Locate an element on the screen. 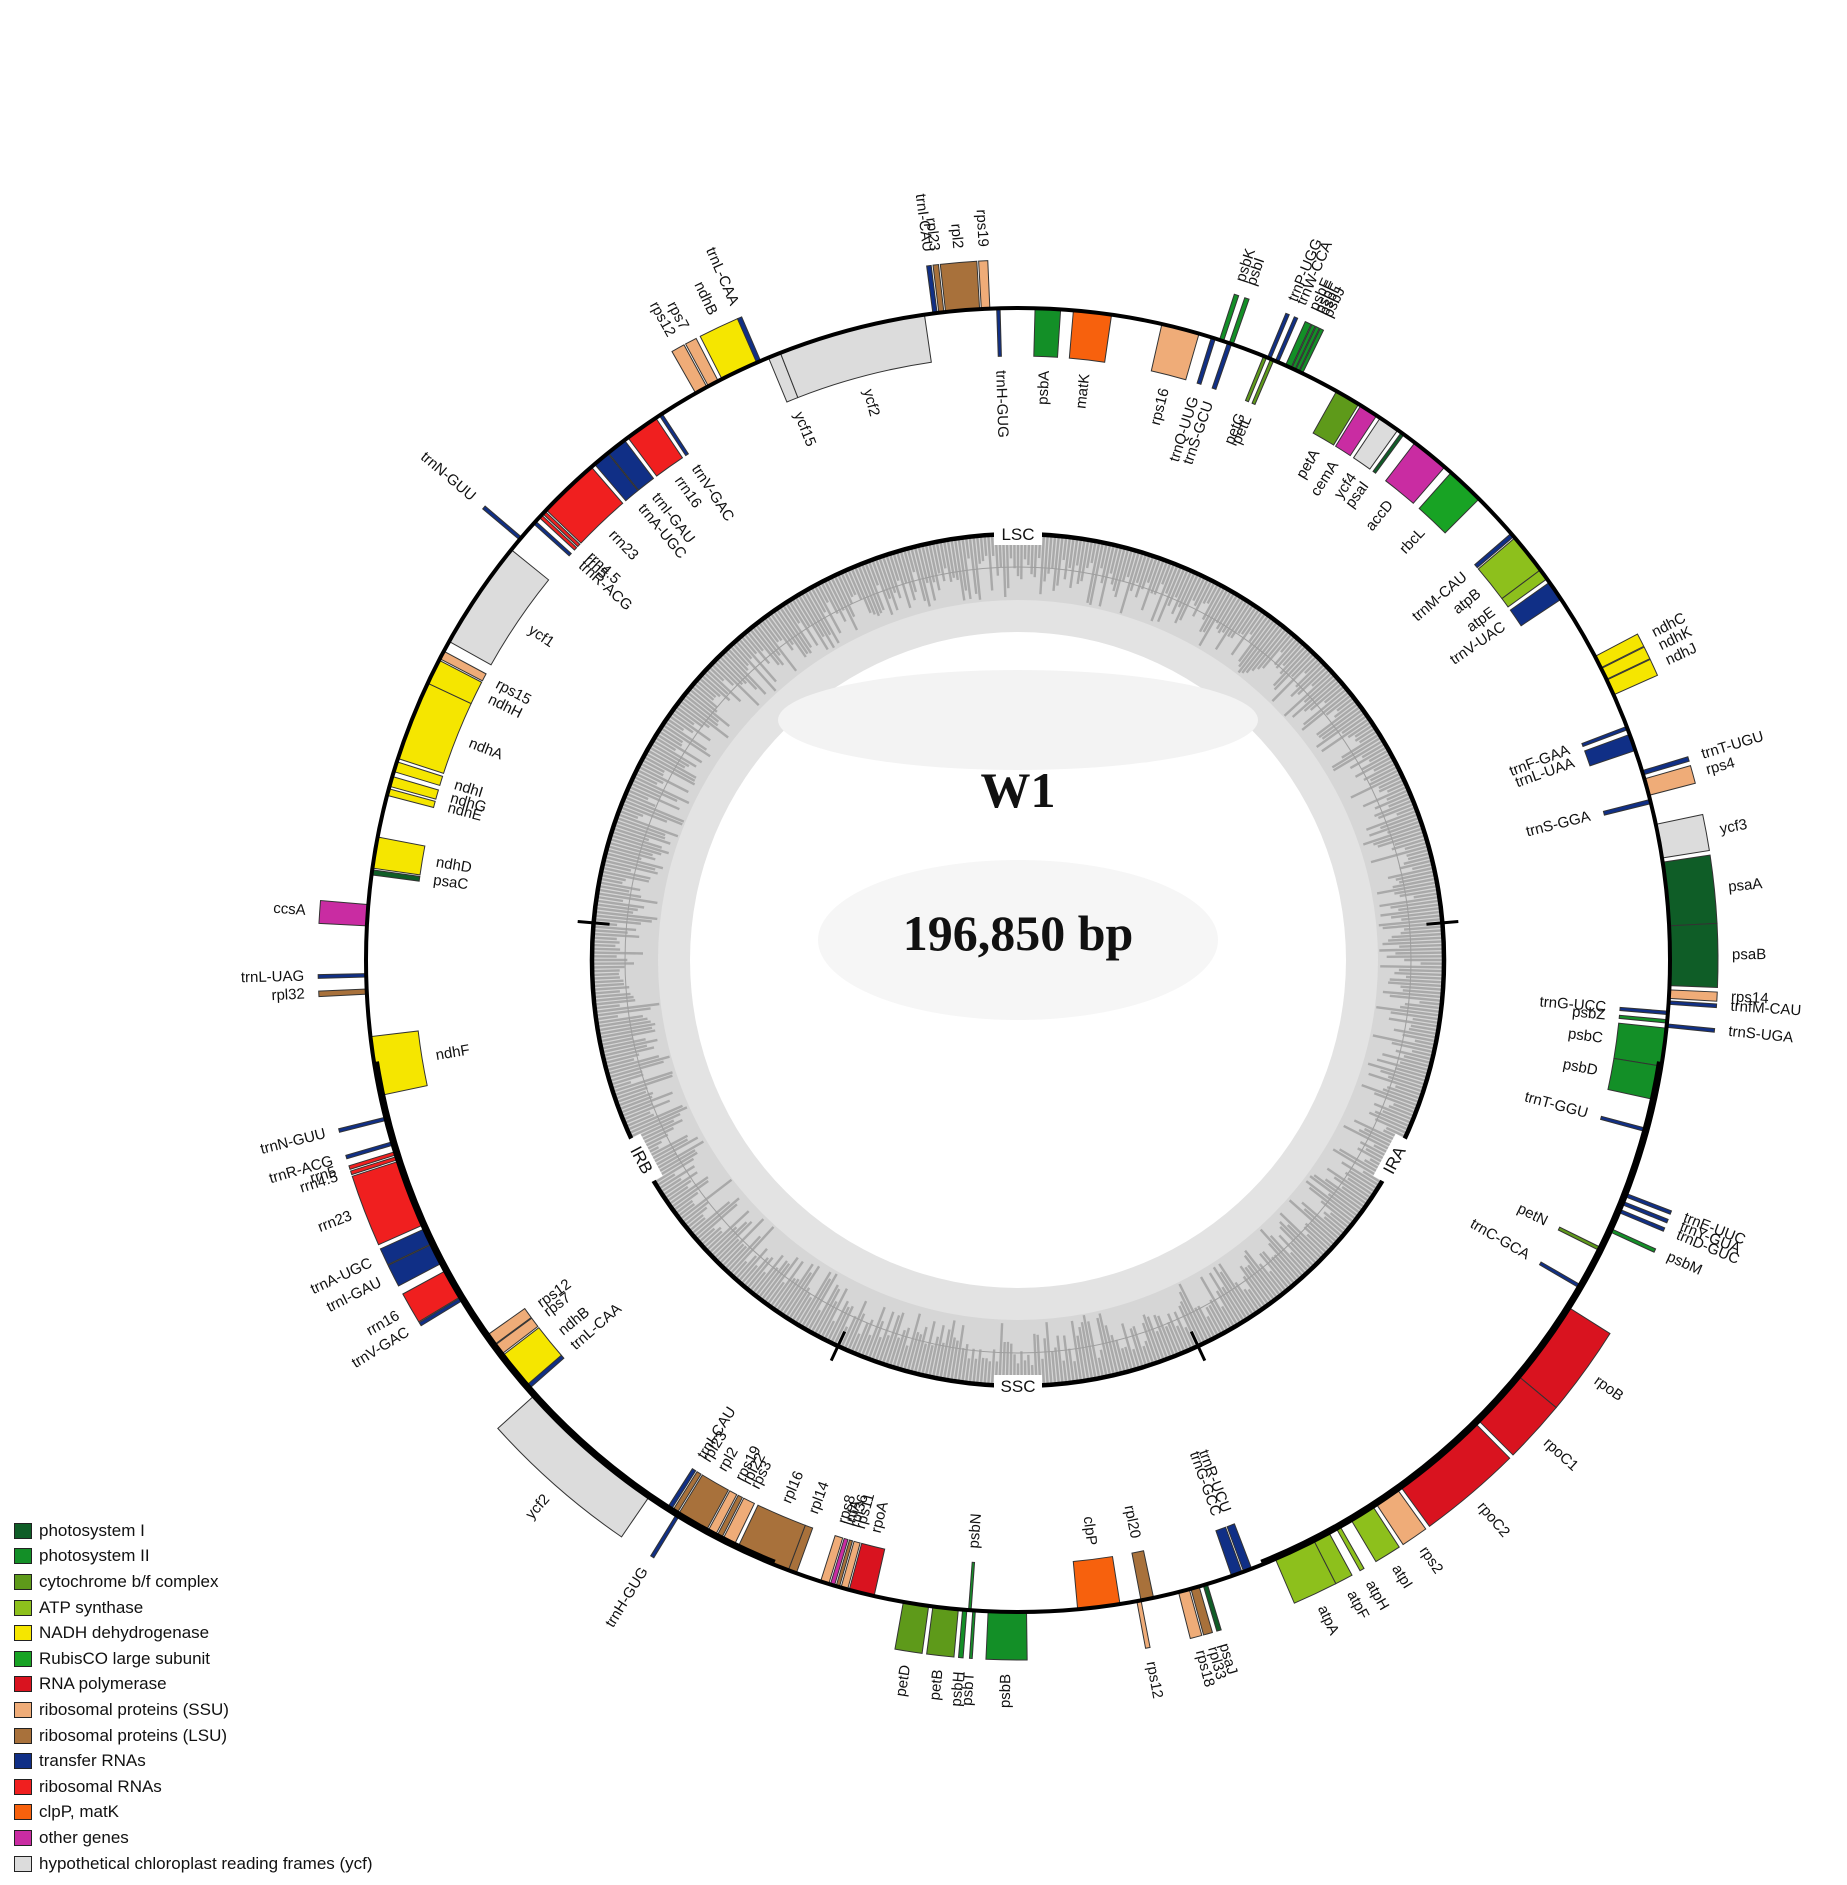 This screenshot has width=1847, height=1885. gene-label: ycf1 is located at coordinates (541, 637).